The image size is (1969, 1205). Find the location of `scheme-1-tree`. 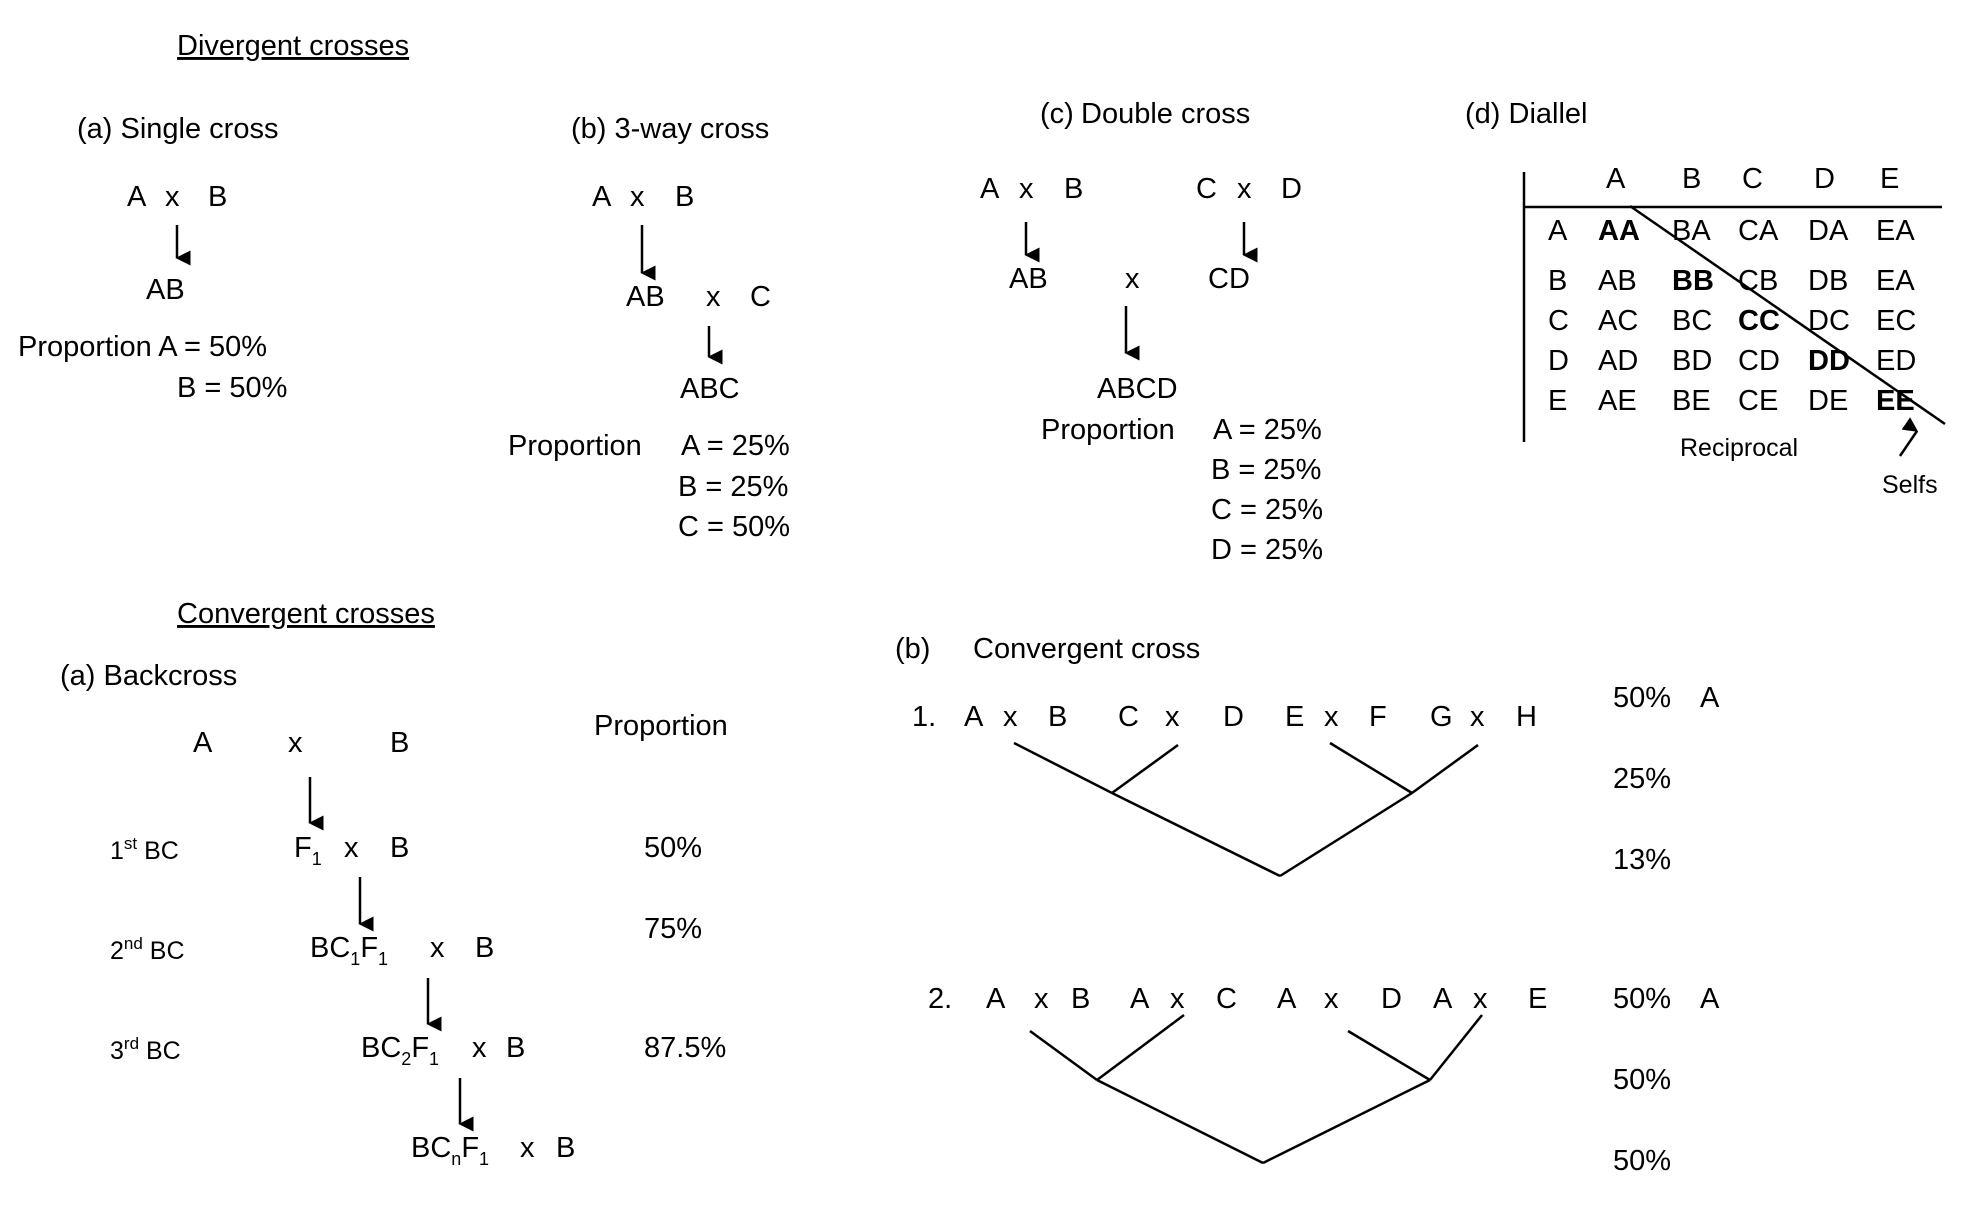

scheme-1-tree is located at coordinates (1246, 809).